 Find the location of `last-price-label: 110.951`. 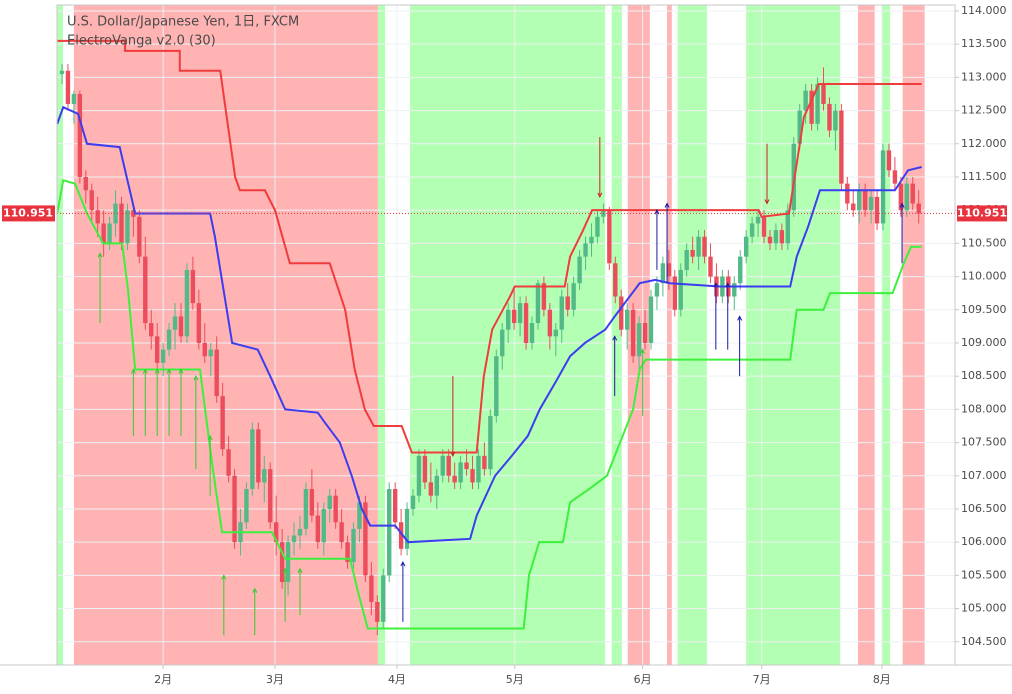

last-price-label: 110.951 is located at coordinates (28, 212).